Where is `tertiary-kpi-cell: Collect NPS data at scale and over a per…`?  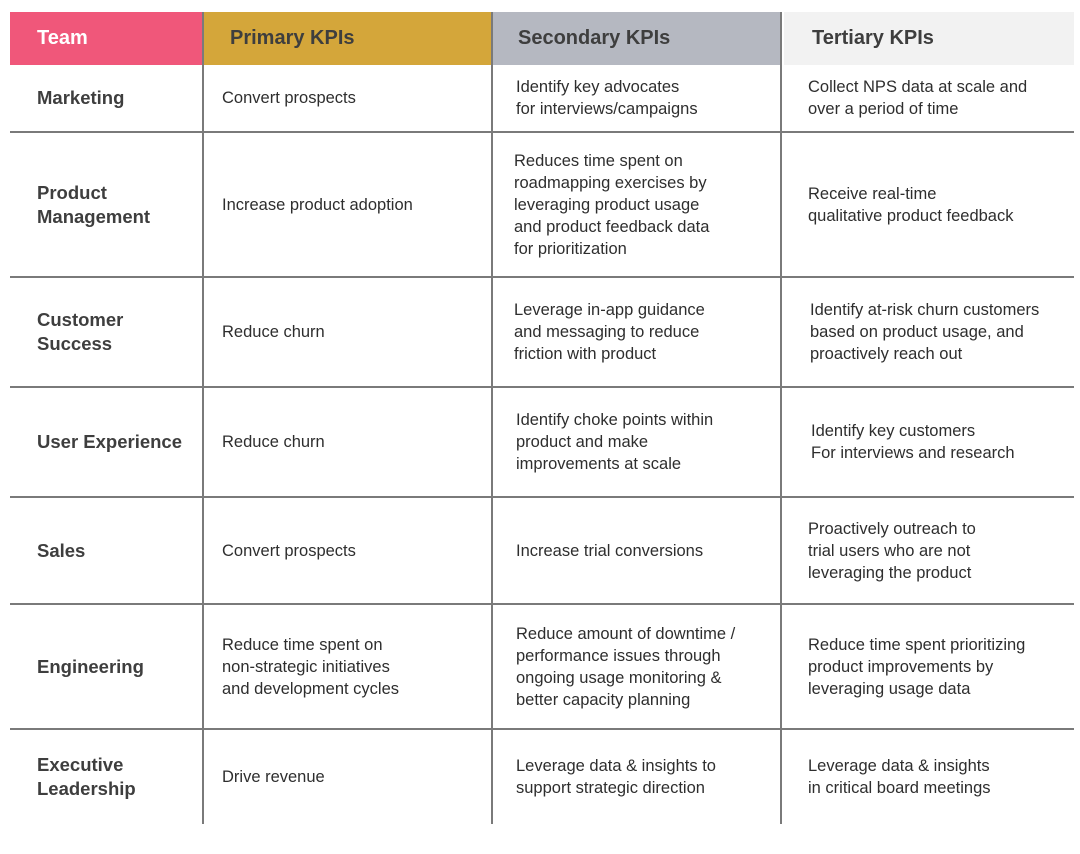 tertiary-kpi-cell: Collect NPS data at scale and over a per… is located at coordinates (929, 98).